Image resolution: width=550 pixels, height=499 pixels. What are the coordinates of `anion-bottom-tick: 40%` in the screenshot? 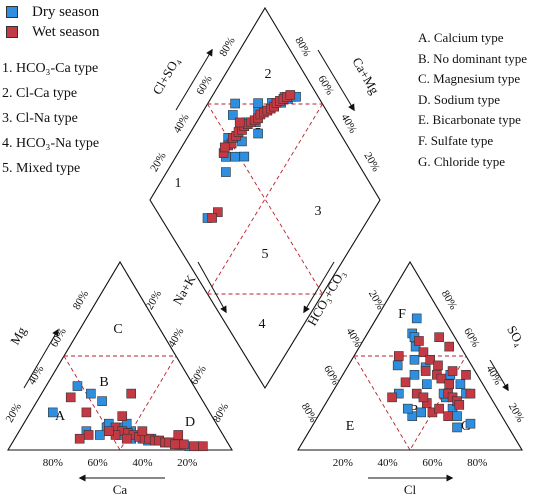 It's located at (388, 463).